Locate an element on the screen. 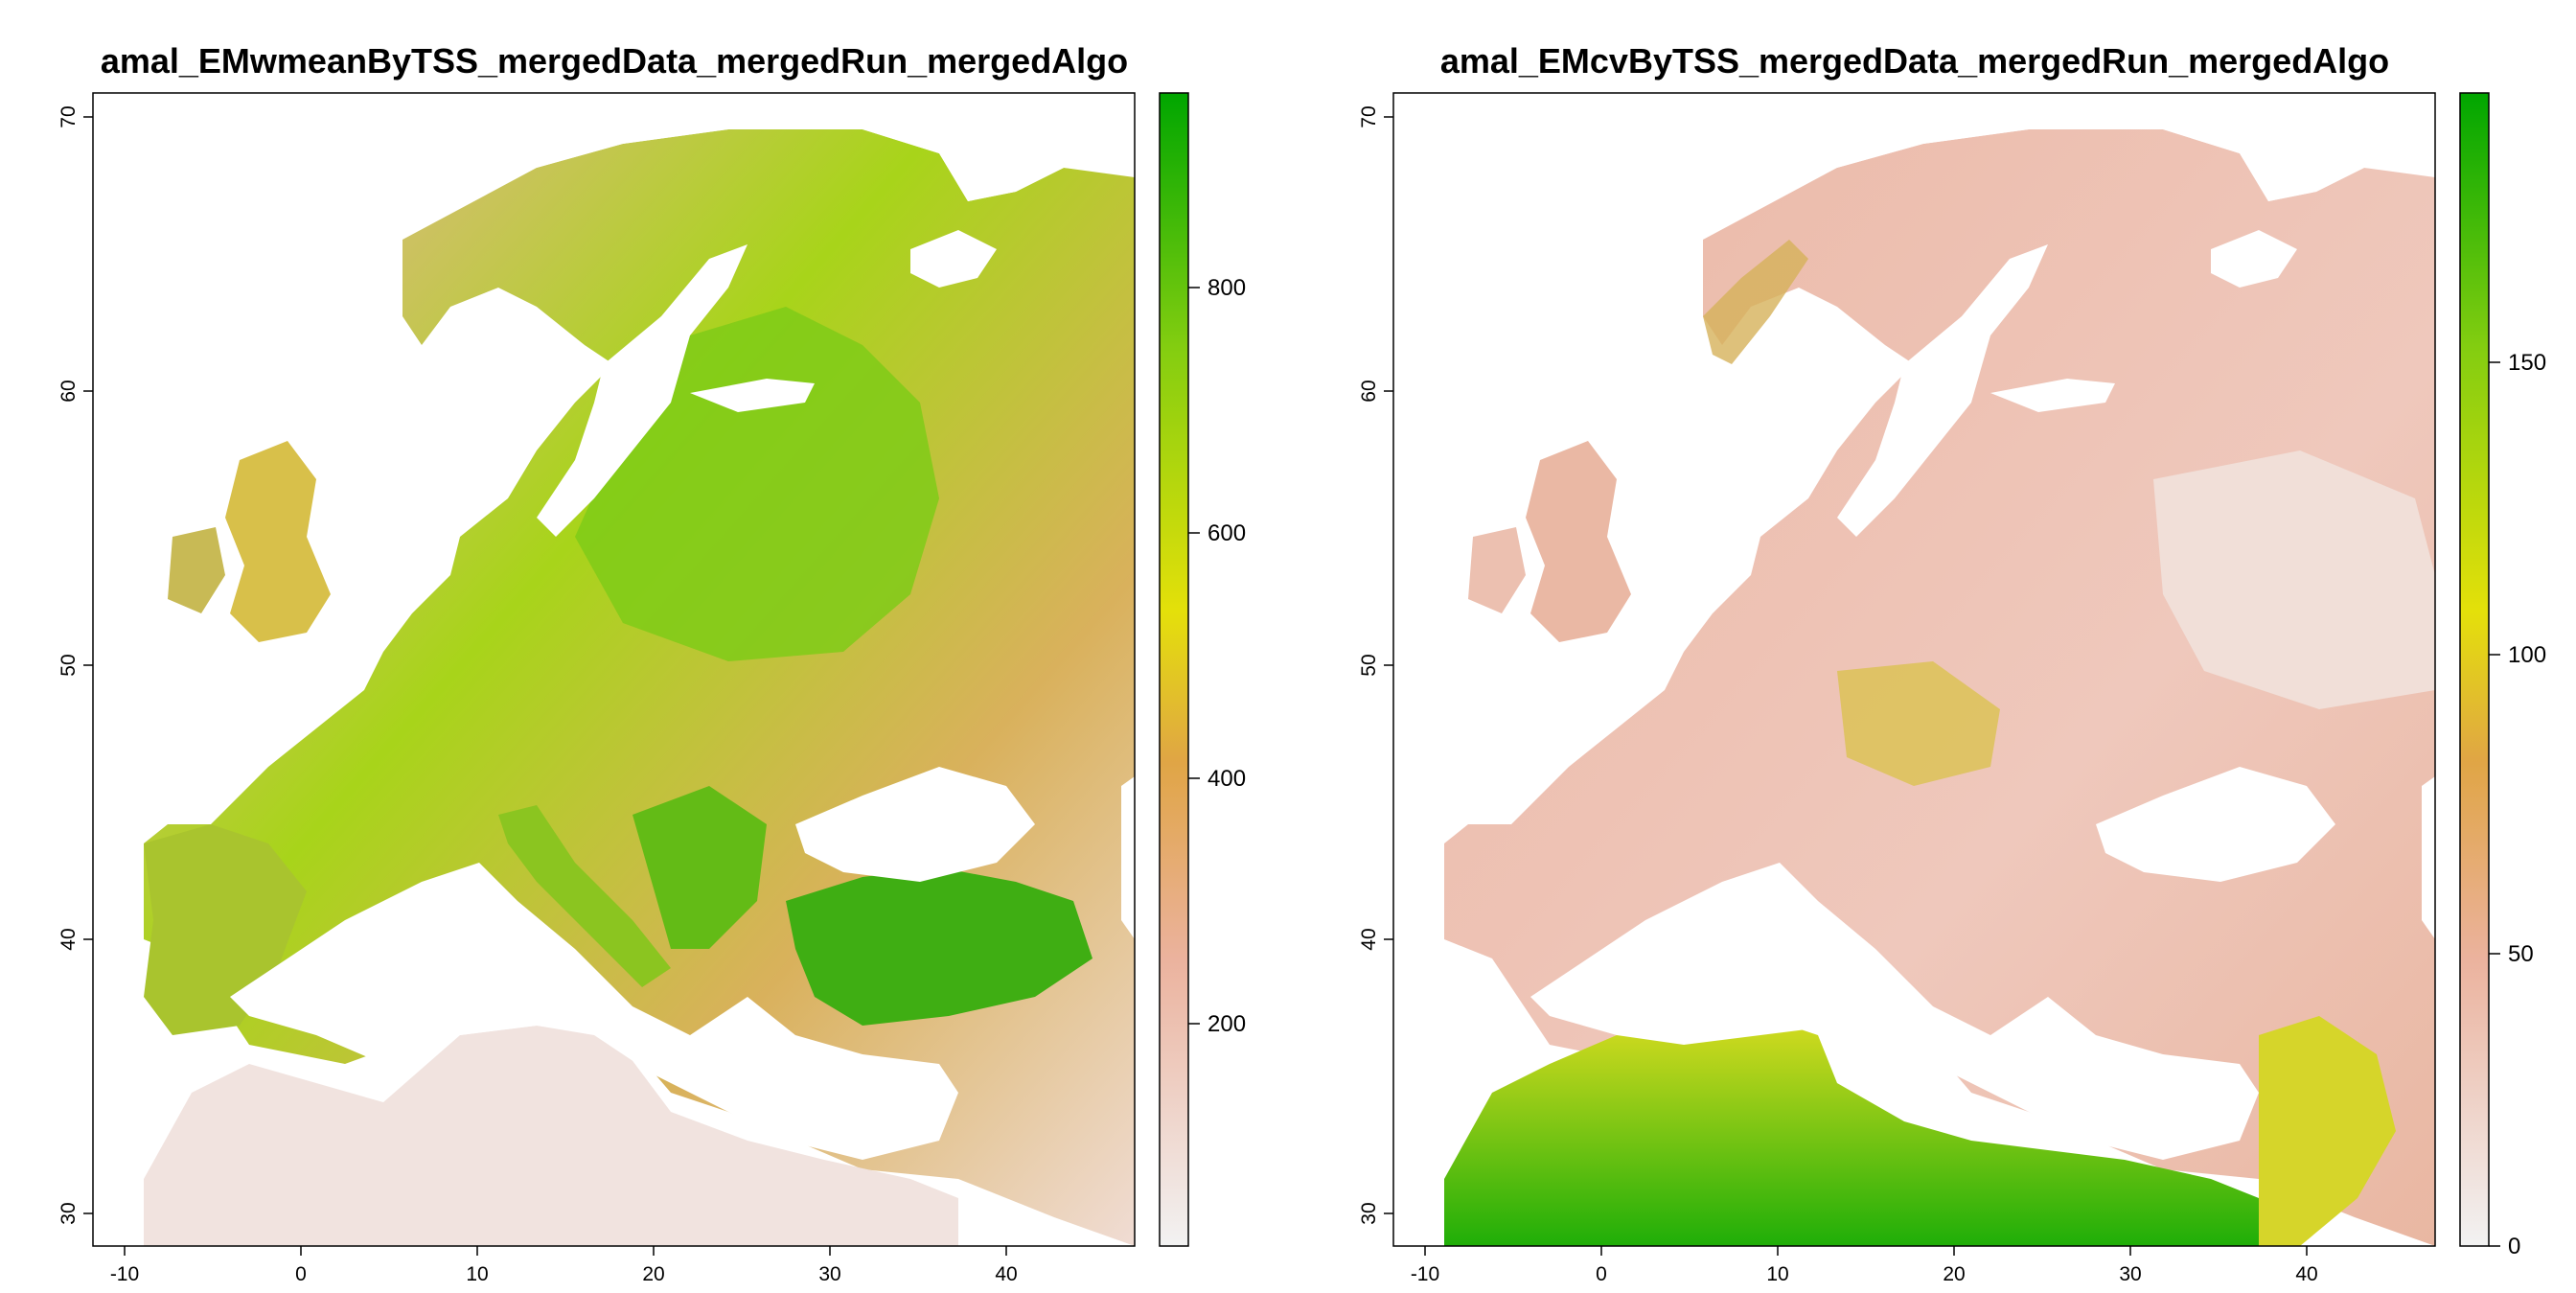  x-axis-left: -10 0 10 20 30 40 is located at coordinates (564, 1265).